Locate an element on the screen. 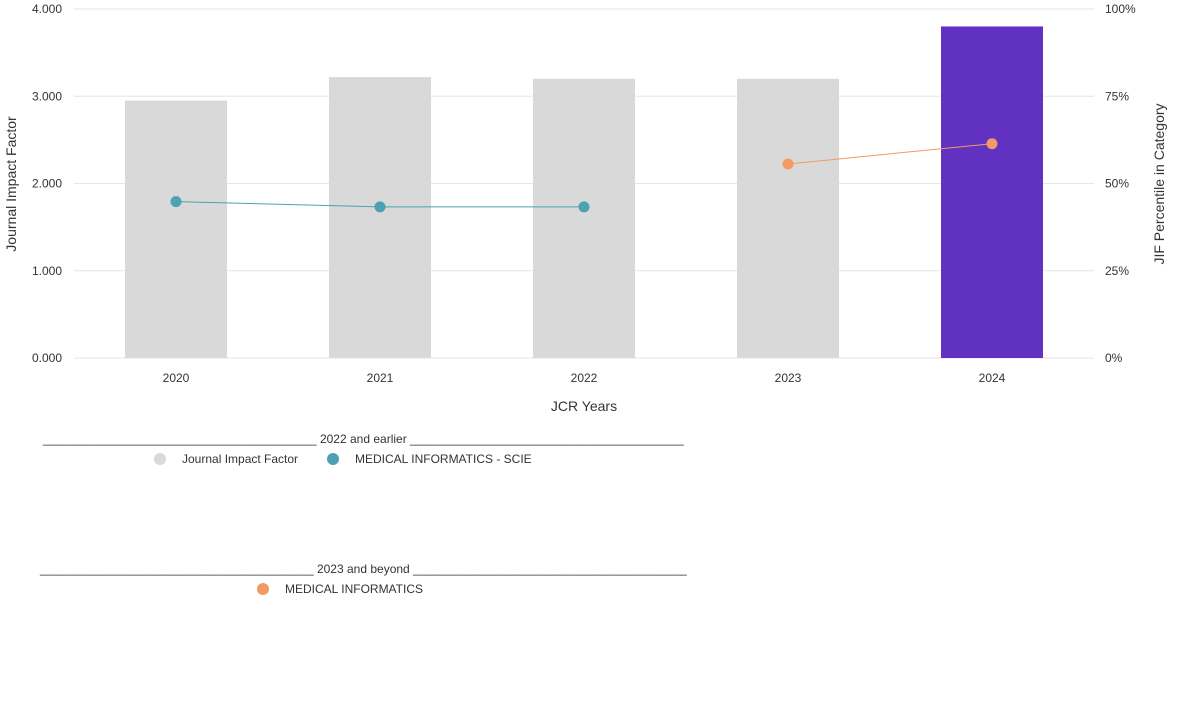 The width and height of the screenshot is (1188, 701). bar-2021 is located at coordinates (380, 218).